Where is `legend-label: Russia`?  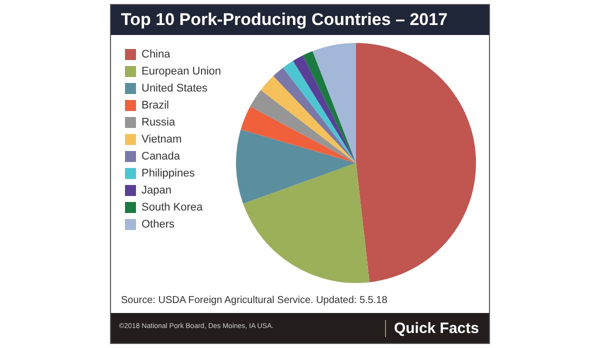
legend-label: Russia is located at coordinates (159, 122).